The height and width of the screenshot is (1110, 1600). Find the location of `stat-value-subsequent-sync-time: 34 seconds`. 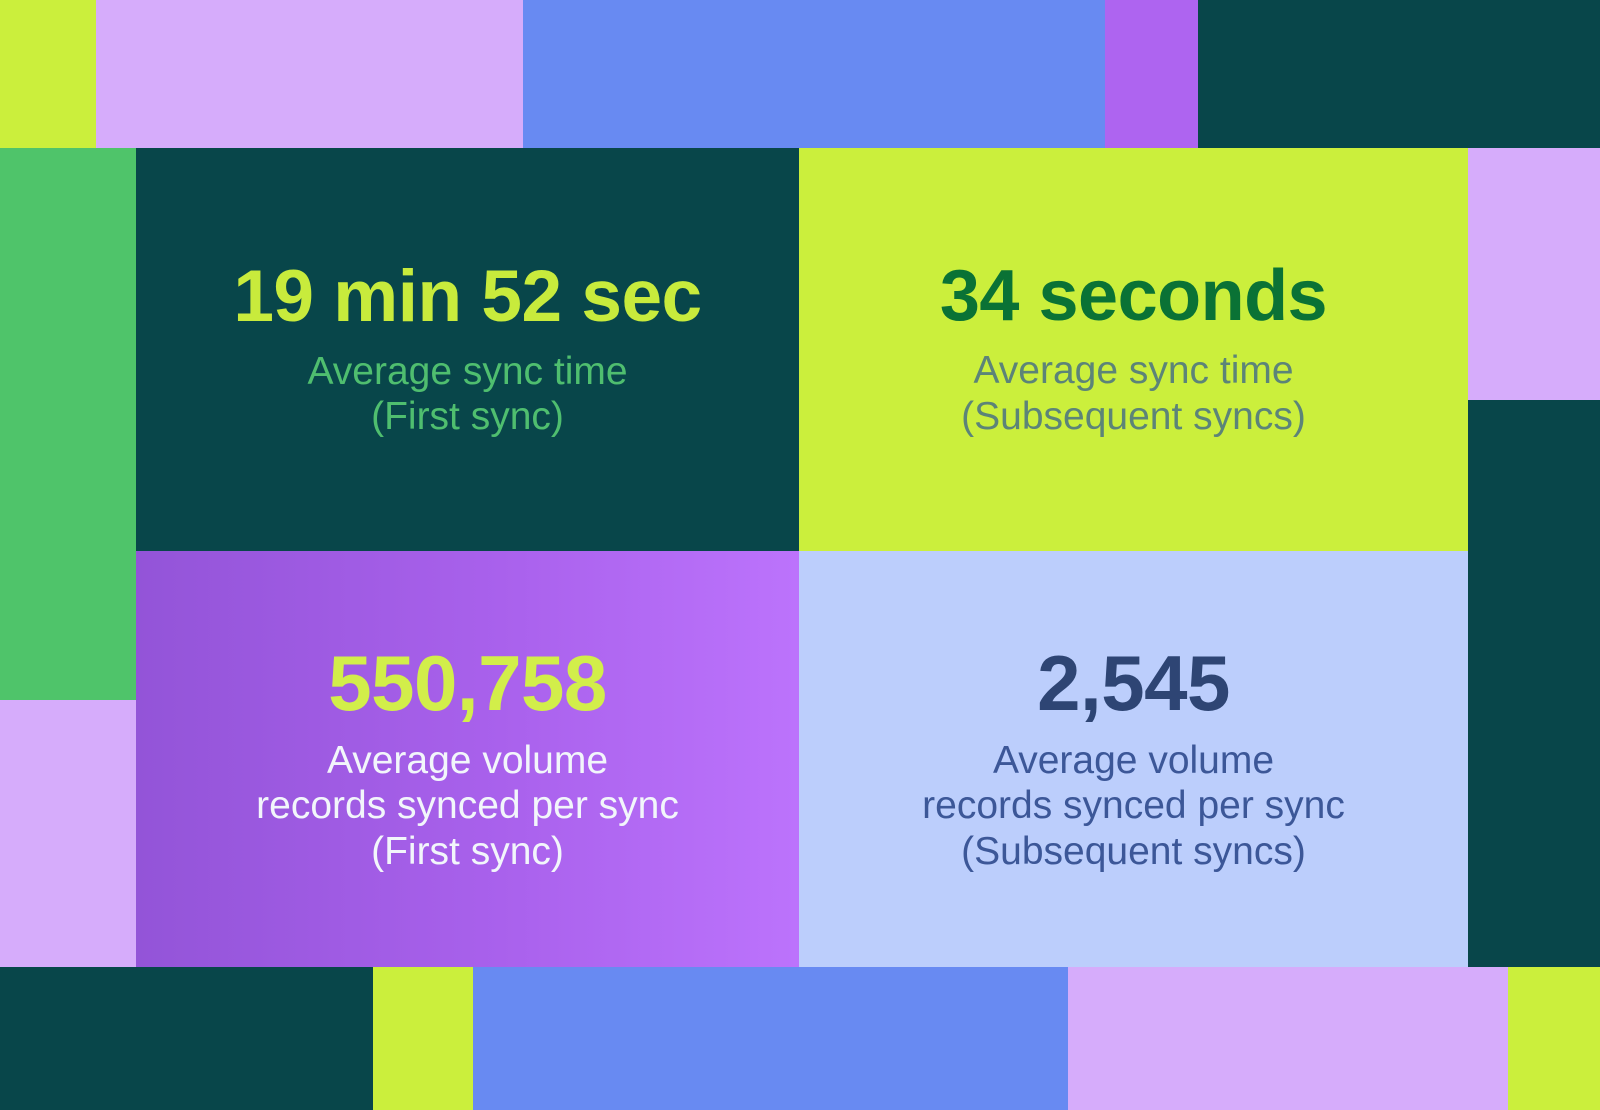

stat-value-subsequent-sync-time: 34 seconds is located at coordinates (1133, 296).